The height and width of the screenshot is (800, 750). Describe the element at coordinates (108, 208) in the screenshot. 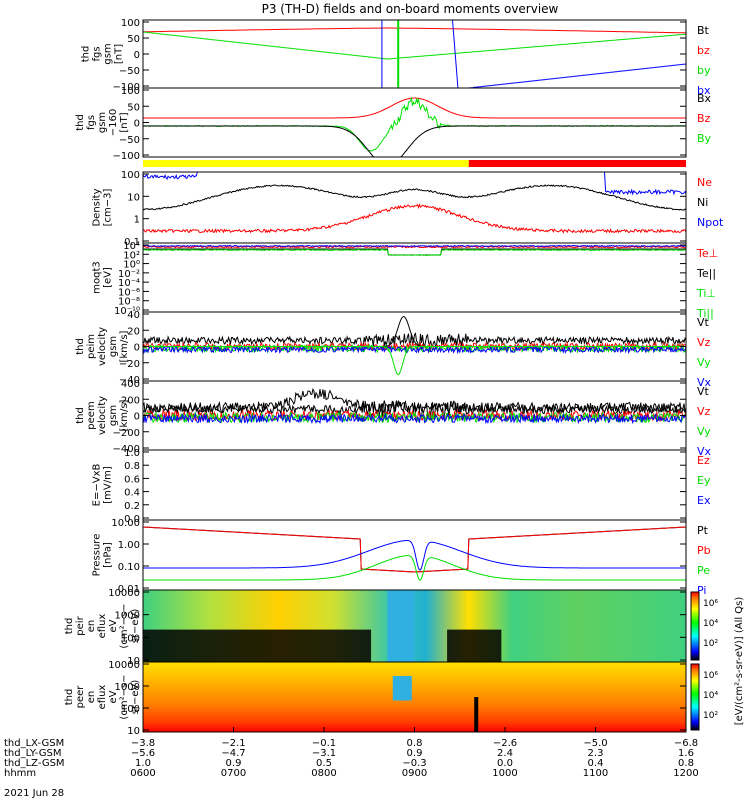

I see `y-axis-label-line: [cm−3]` at that location.